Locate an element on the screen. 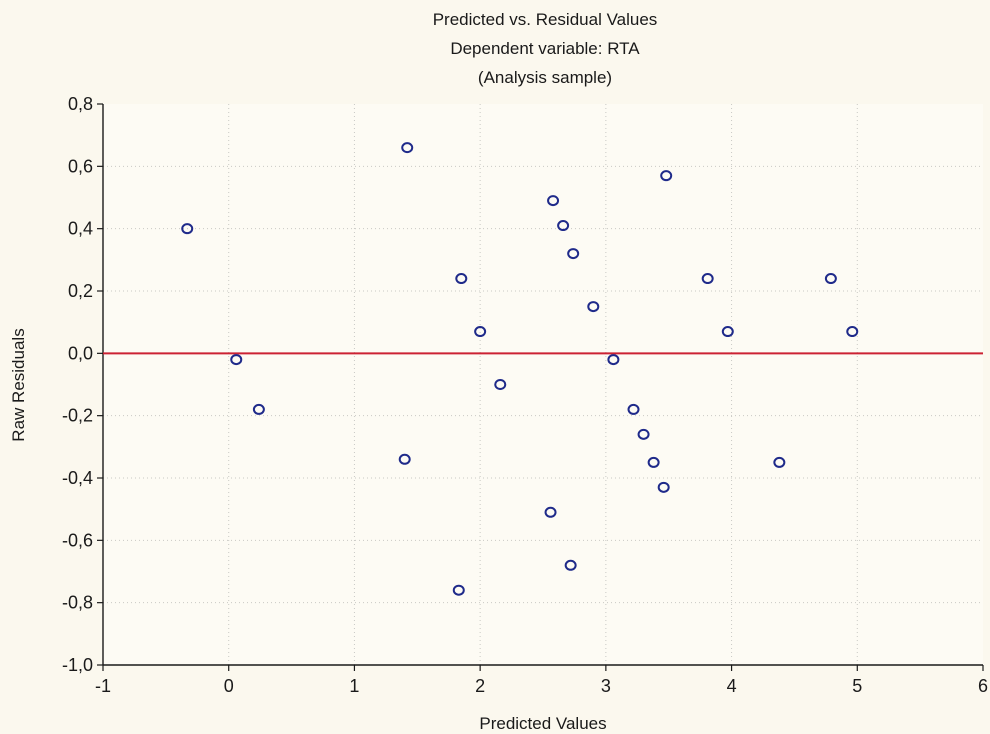 The height and width of the screenshot is (734, 990). x-tick-label: 0 is located at coordinates (229, 686).